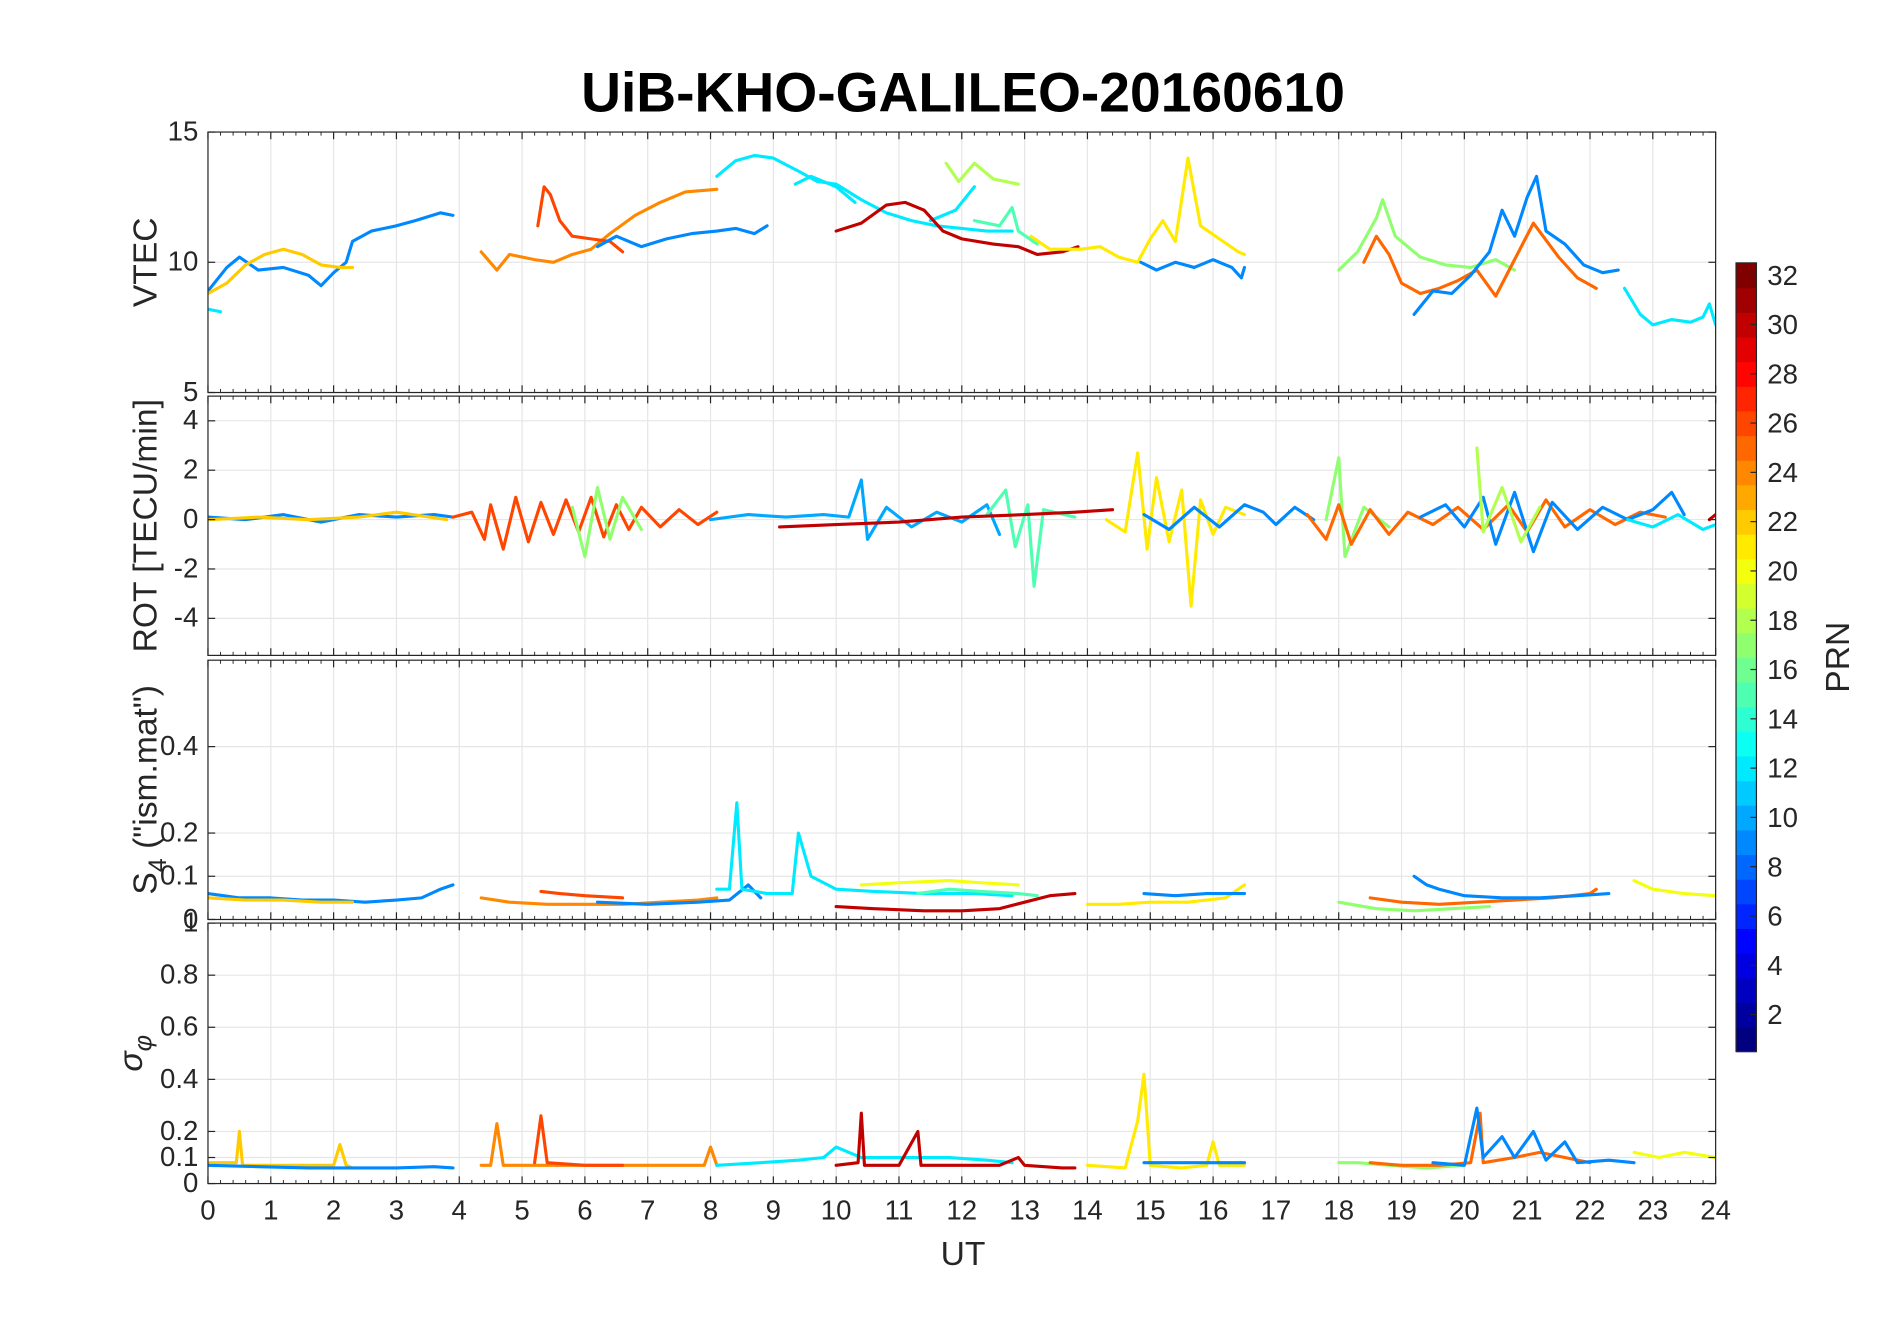 Image resolution: width=1902 pixels, height=1330 pixels. What do you see at coordinates (1782, 324) in the screenshot?
I see `colorbar-tick-label: 30` at bounding box center [1782, 324].